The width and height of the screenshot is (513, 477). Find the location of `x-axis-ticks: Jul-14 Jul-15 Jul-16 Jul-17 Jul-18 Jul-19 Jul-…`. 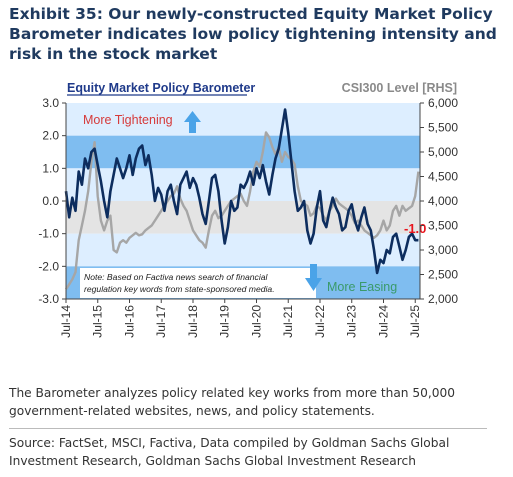

x-axis-ticks: Jul-14 Jul-15 Jul-16 Jul-17 Jul-18 Jul-19 Jul-… is located at coordinates (240, 318).